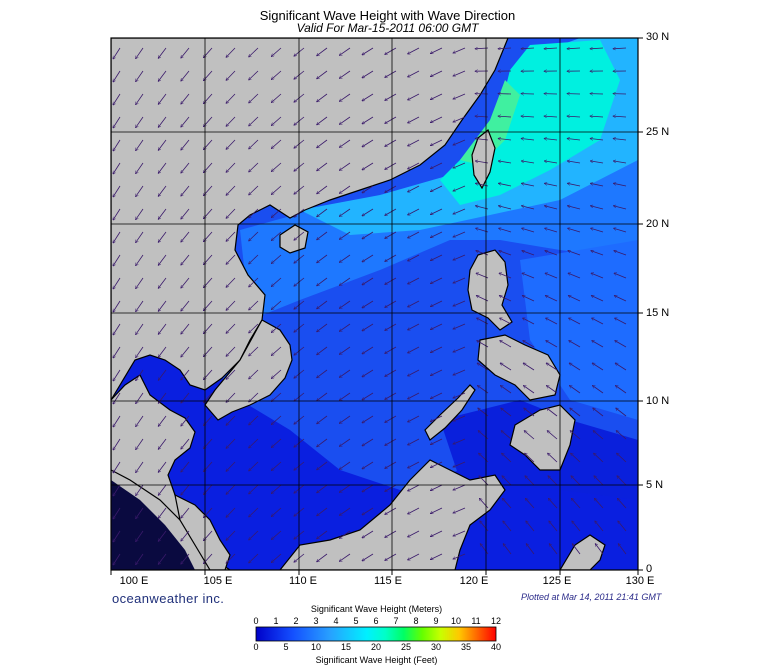 The image size is (775, 665). What do you see at coordinates (387, 28) in the screenshot?
I see `map-subtitle: Valid For Mar-15-2011 06:00 GMT` at bounding box center [387, 28].